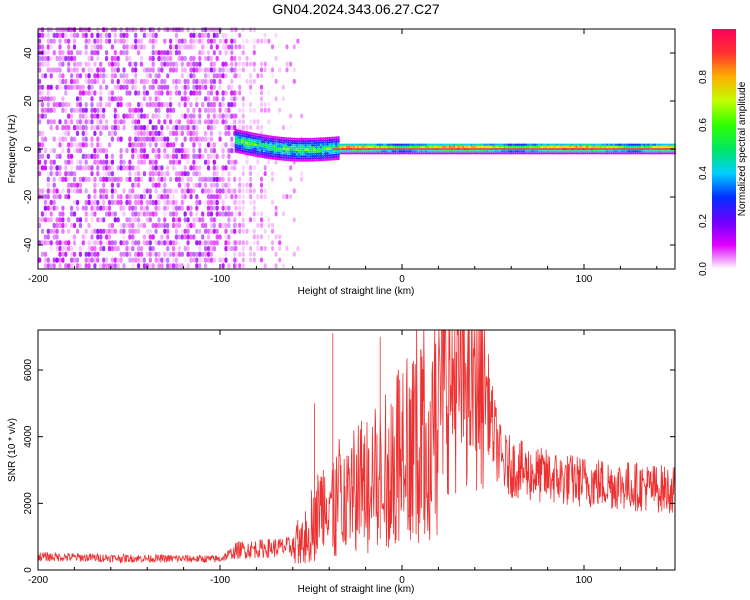 The width and height of the screenshot is (750, 600). What do you see at coordinates (28, 503) in the screenshot?
I see `y-tick-label: 2000` at bounding box center [28, 503].